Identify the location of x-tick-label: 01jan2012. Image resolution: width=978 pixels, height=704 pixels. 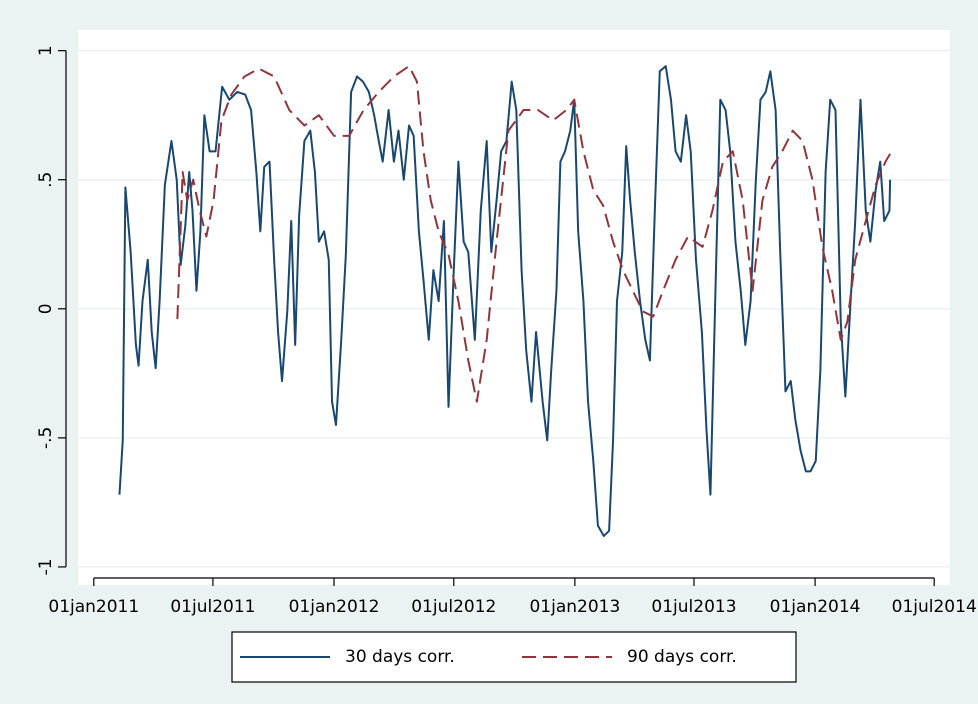
(334, 607).